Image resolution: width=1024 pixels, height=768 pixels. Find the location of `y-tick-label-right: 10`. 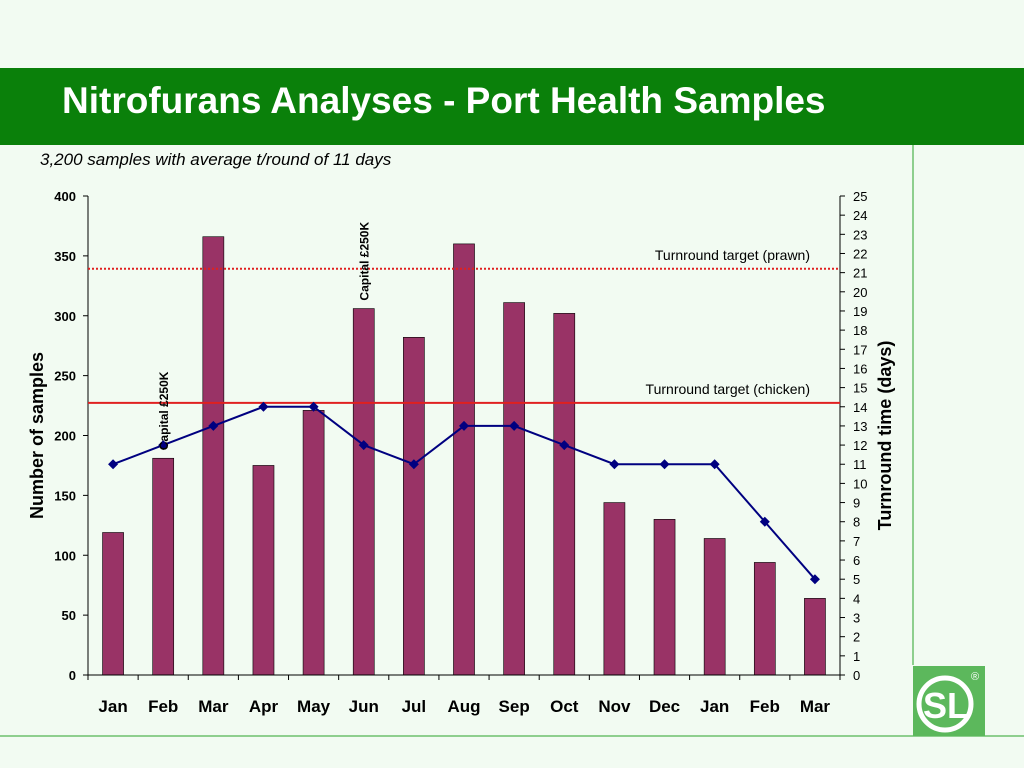

y-tick-label-right: 10 is located at coordinates (860, 483).